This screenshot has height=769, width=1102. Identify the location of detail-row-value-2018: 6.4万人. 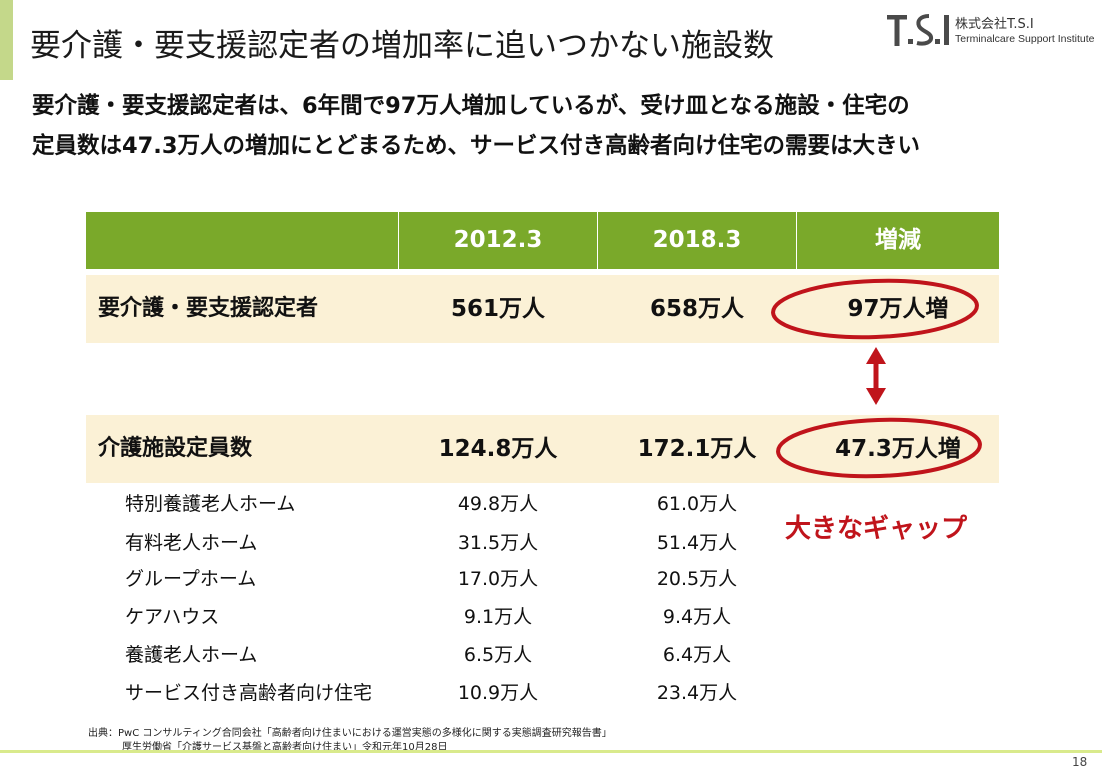
(697, 655).